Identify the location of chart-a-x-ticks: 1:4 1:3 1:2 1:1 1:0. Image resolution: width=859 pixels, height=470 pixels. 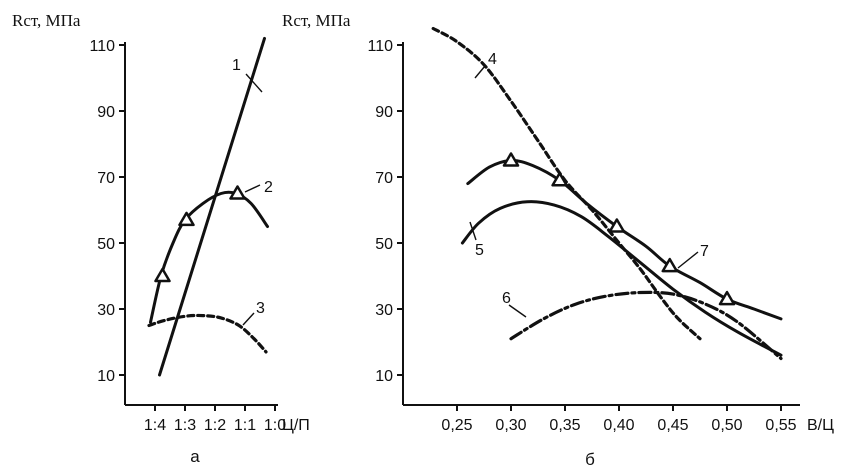
(215, 419).